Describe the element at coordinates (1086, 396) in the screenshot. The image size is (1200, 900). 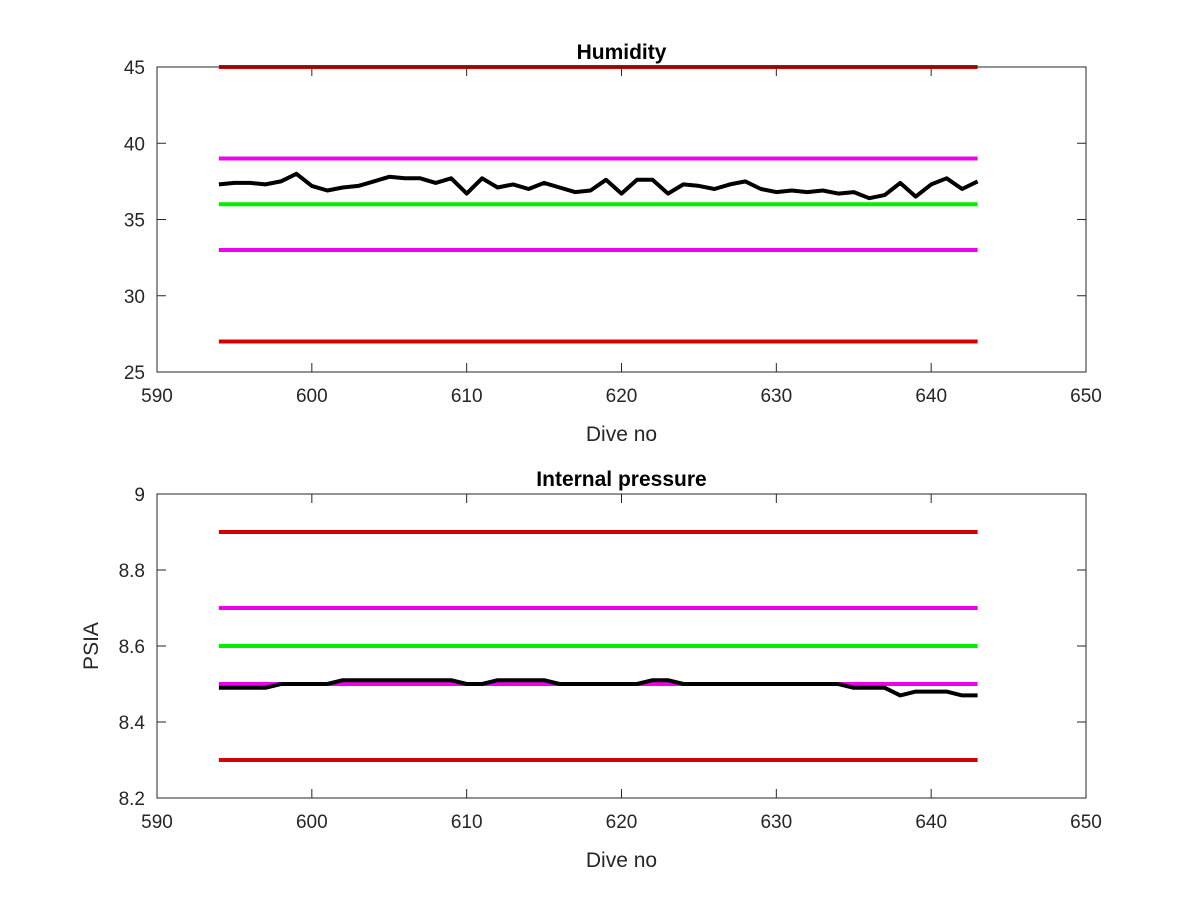
I see `humidity-x-tick-label: 650` at that location.